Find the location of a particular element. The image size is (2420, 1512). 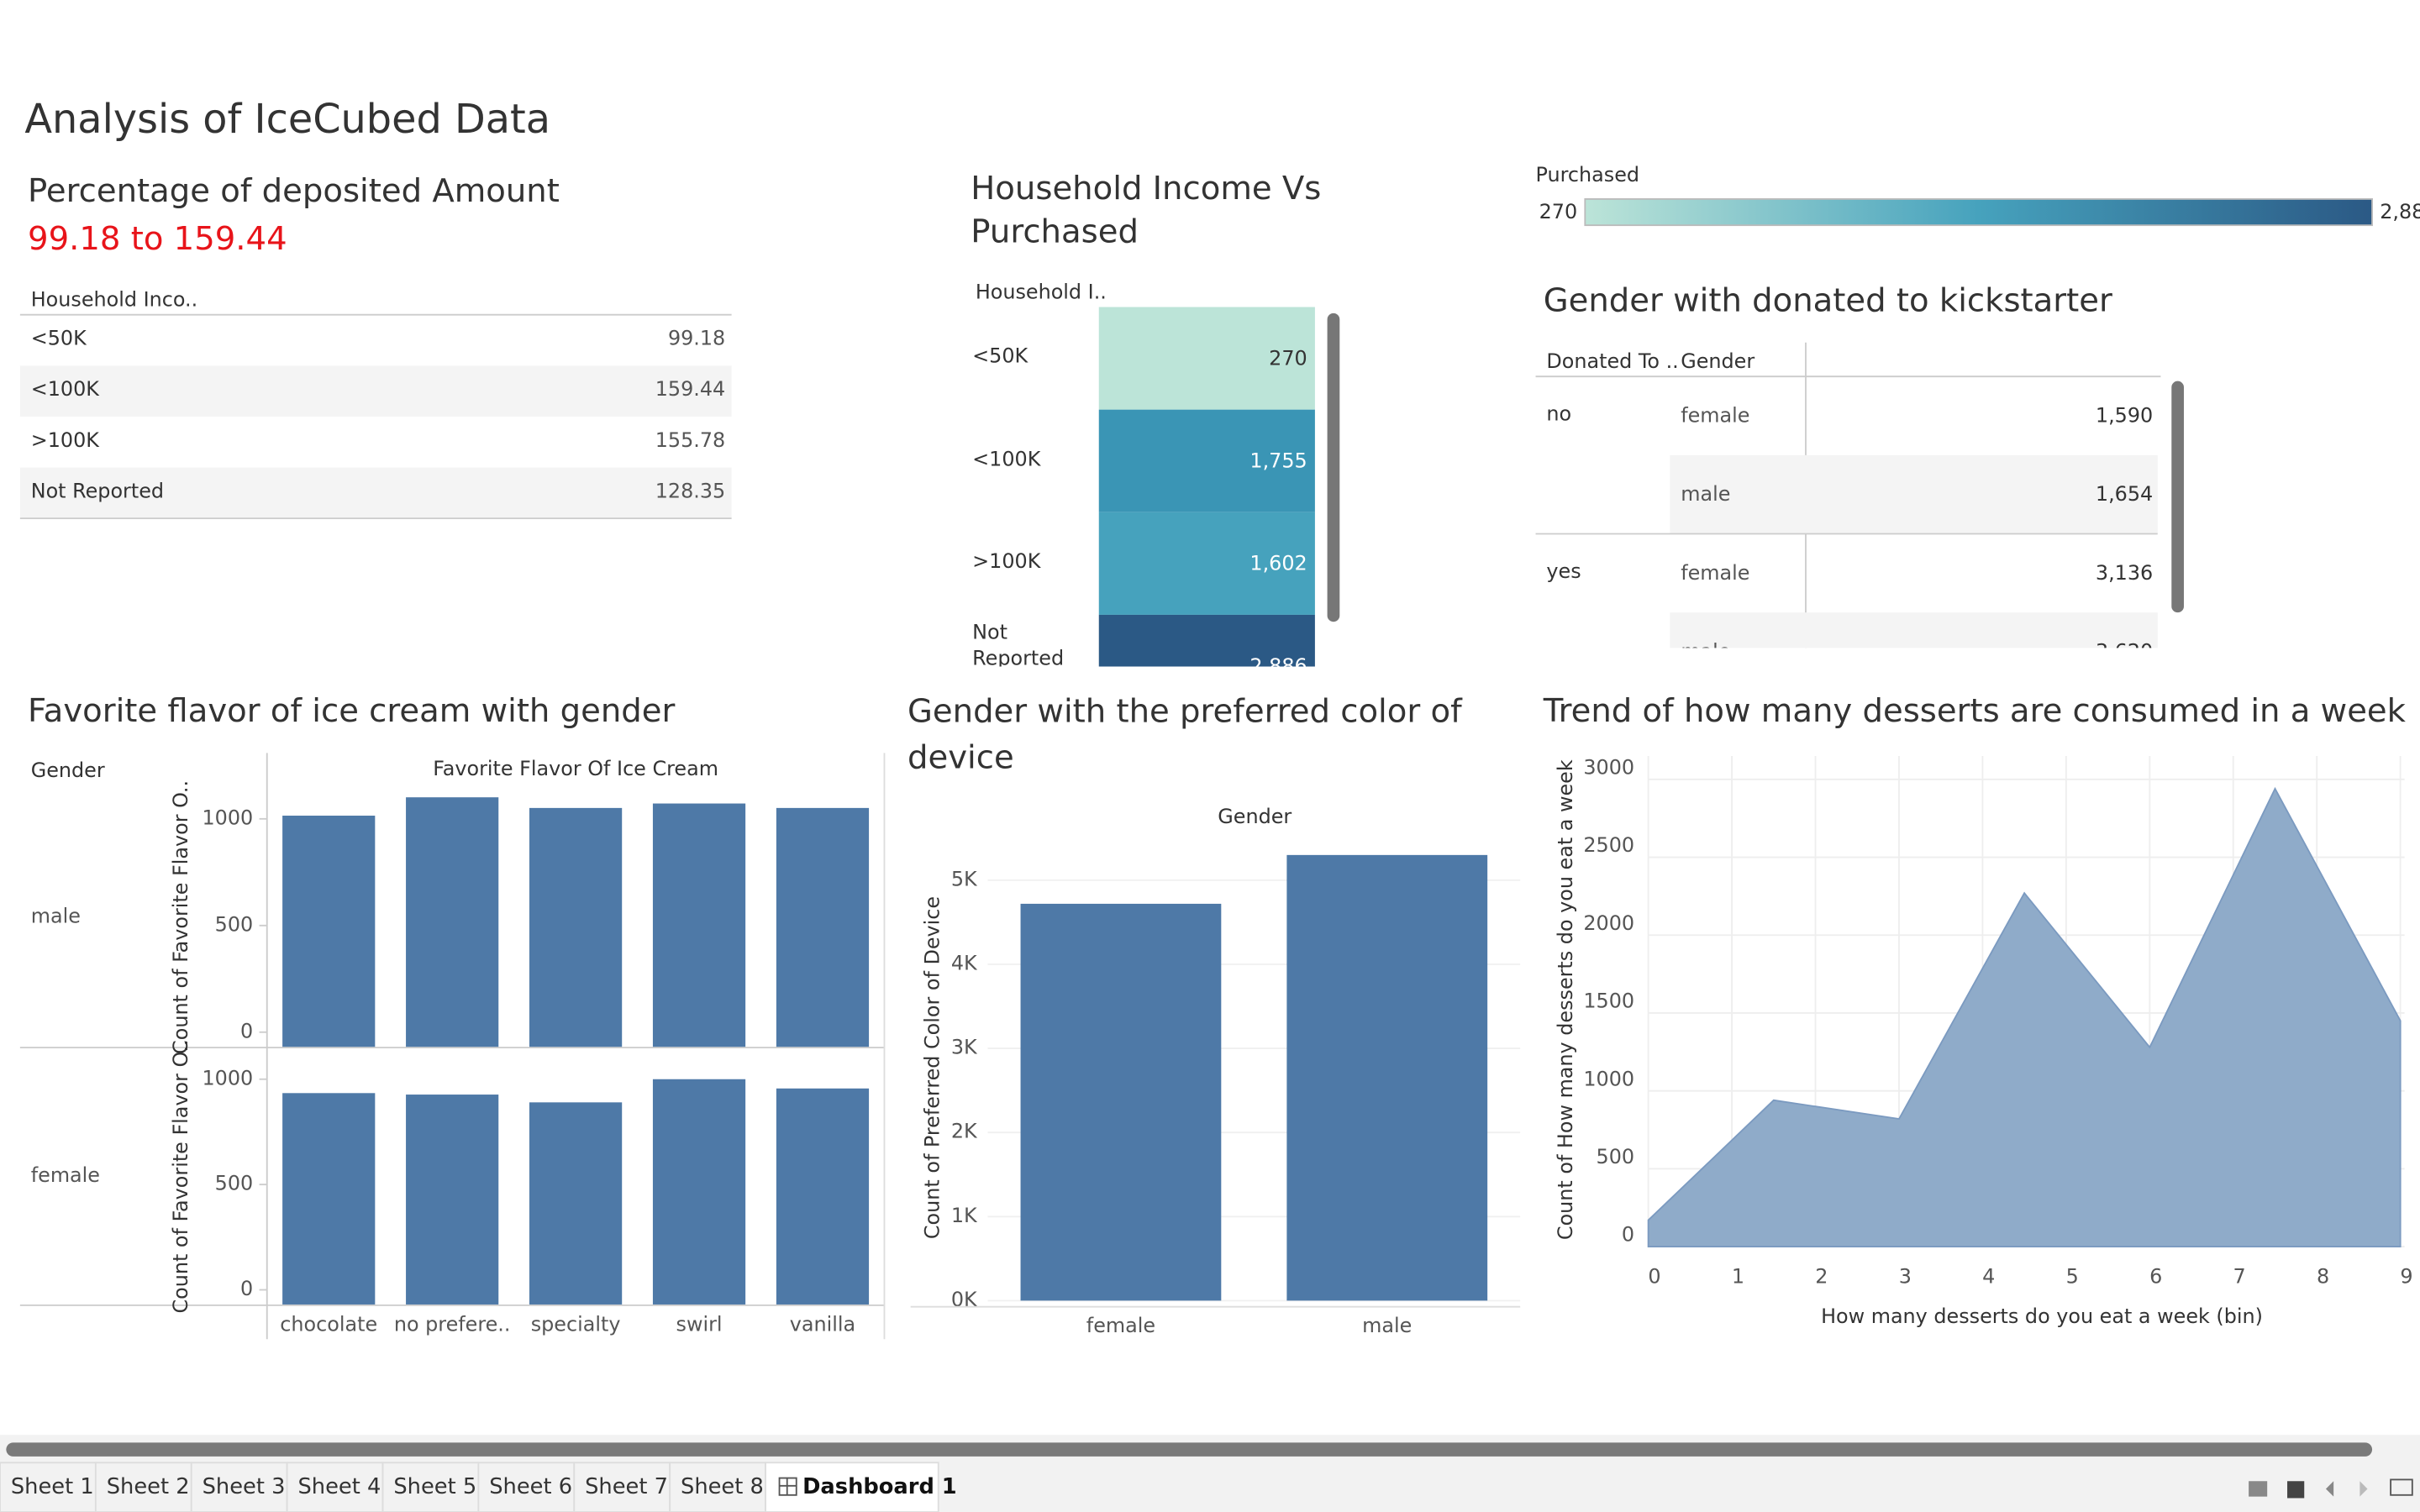

y-tick-label: 1000 is located at coordinates (227, 1077).